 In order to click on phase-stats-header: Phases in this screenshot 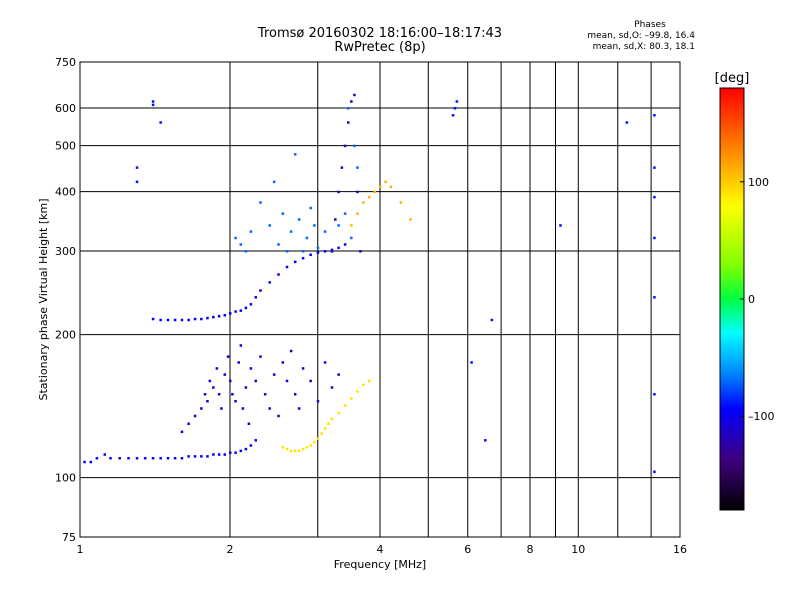, I will do `click(650, 25)`.